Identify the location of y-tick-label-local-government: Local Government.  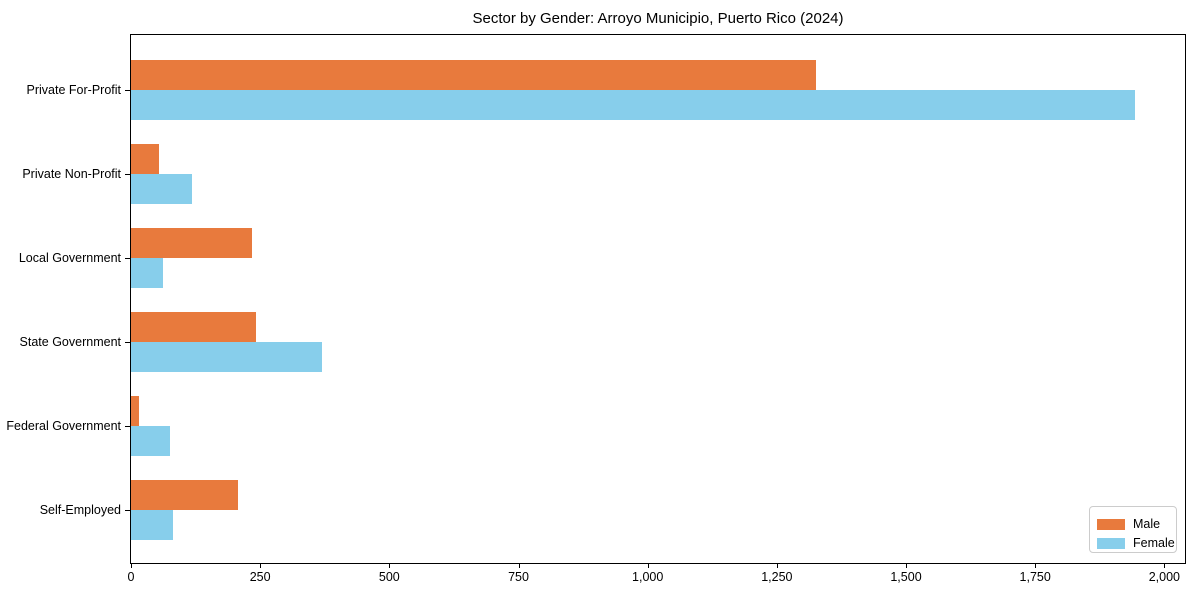
(69, 258).